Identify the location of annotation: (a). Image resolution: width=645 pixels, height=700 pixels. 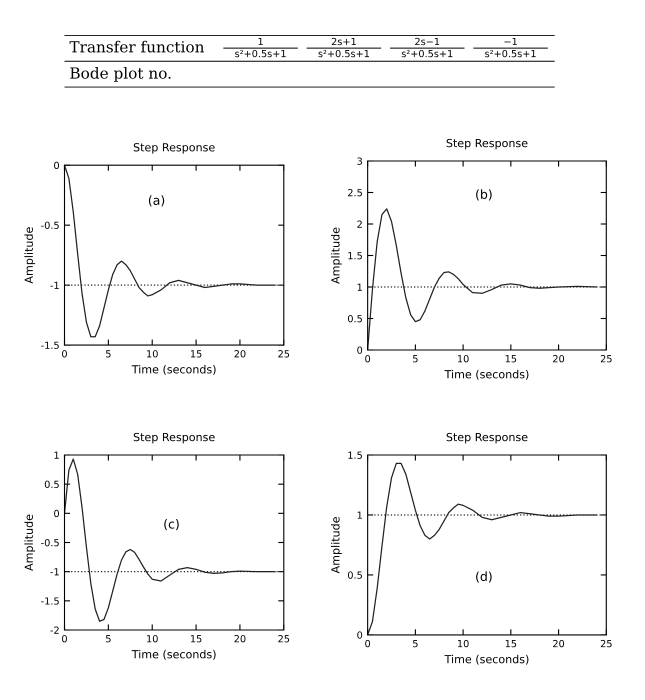
(156, 200).